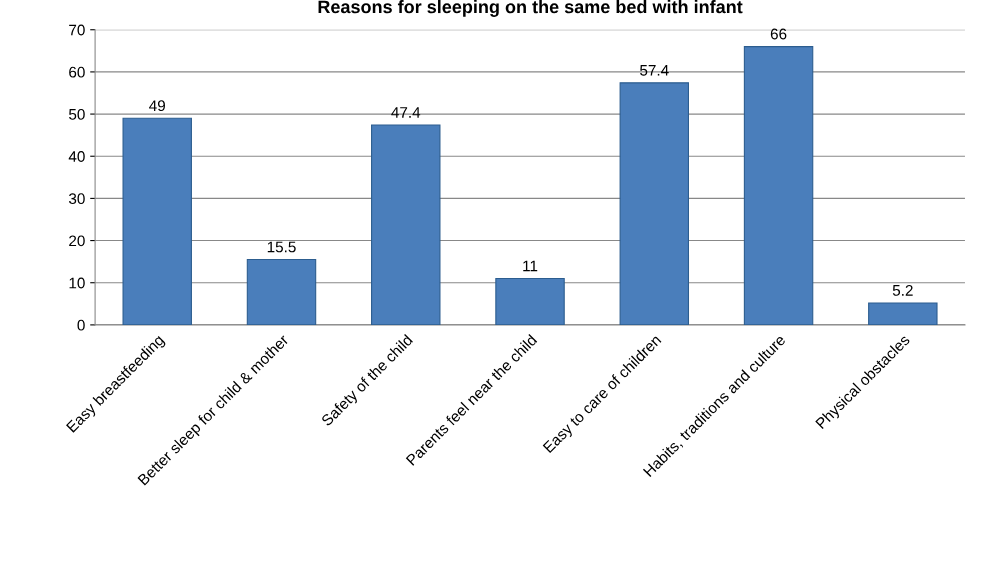 The image size is (1001, 572). What do you see at coordinates (530, 8) in the screenshot?
I see `chart-title: Reasons for sleeping on the same bed with infant` at bounding box center [530, 8].